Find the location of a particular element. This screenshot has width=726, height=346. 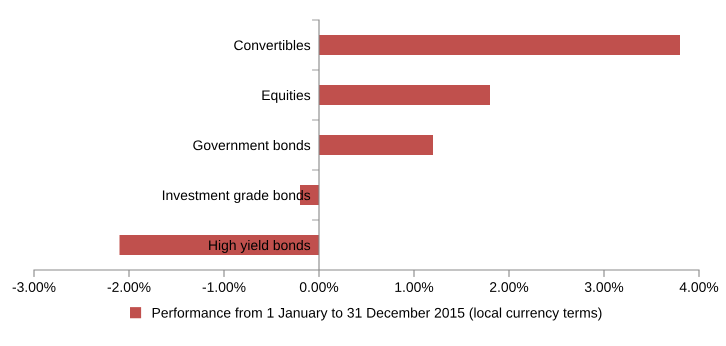

x-tick-label: 2.00% is located at coordinates (509, 287).